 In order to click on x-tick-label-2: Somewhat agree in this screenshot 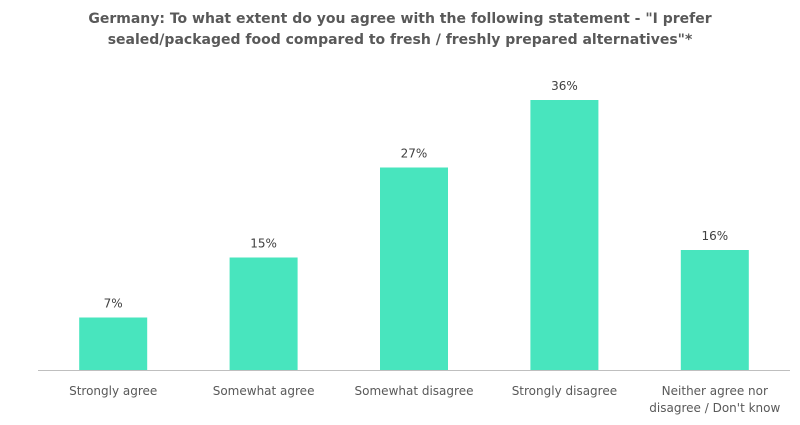, I will do `click(264, 391)`.